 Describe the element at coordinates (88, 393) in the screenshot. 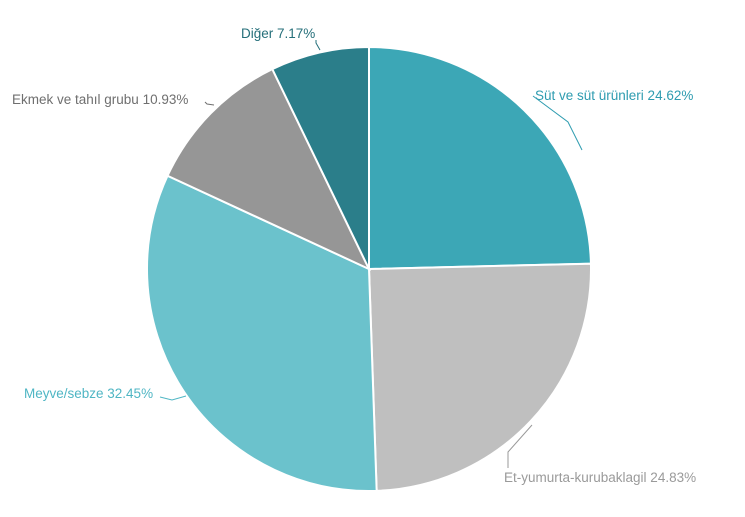

I see `label-meyve-sebze: Meyve/sebze 32.45%` at that location.